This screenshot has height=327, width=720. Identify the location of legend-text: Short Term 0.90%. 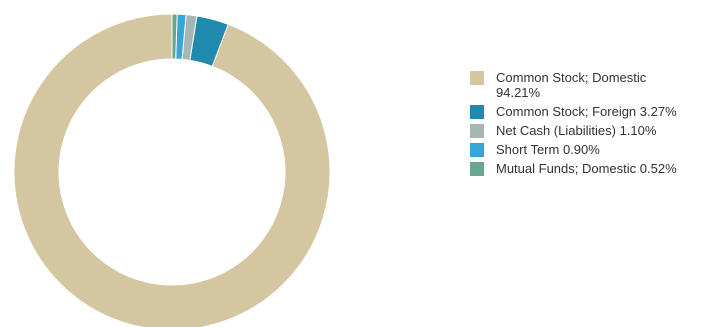
(548, 149).